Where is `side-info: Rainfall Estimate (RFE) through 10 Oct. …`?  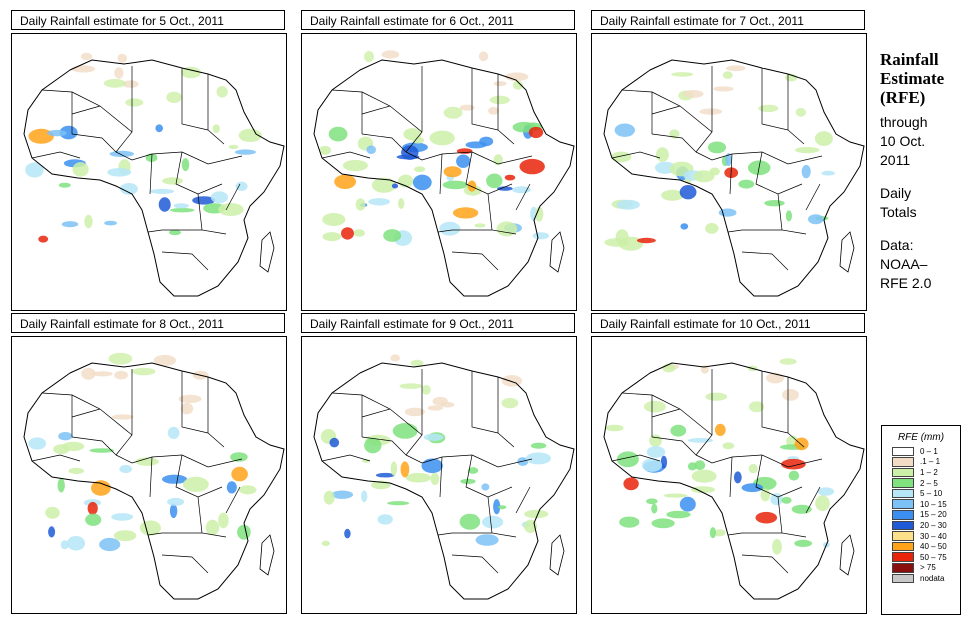
side-info: Rainfall Estimate (RFE) through 10 Oct. … is located at coordinates (922, 171).